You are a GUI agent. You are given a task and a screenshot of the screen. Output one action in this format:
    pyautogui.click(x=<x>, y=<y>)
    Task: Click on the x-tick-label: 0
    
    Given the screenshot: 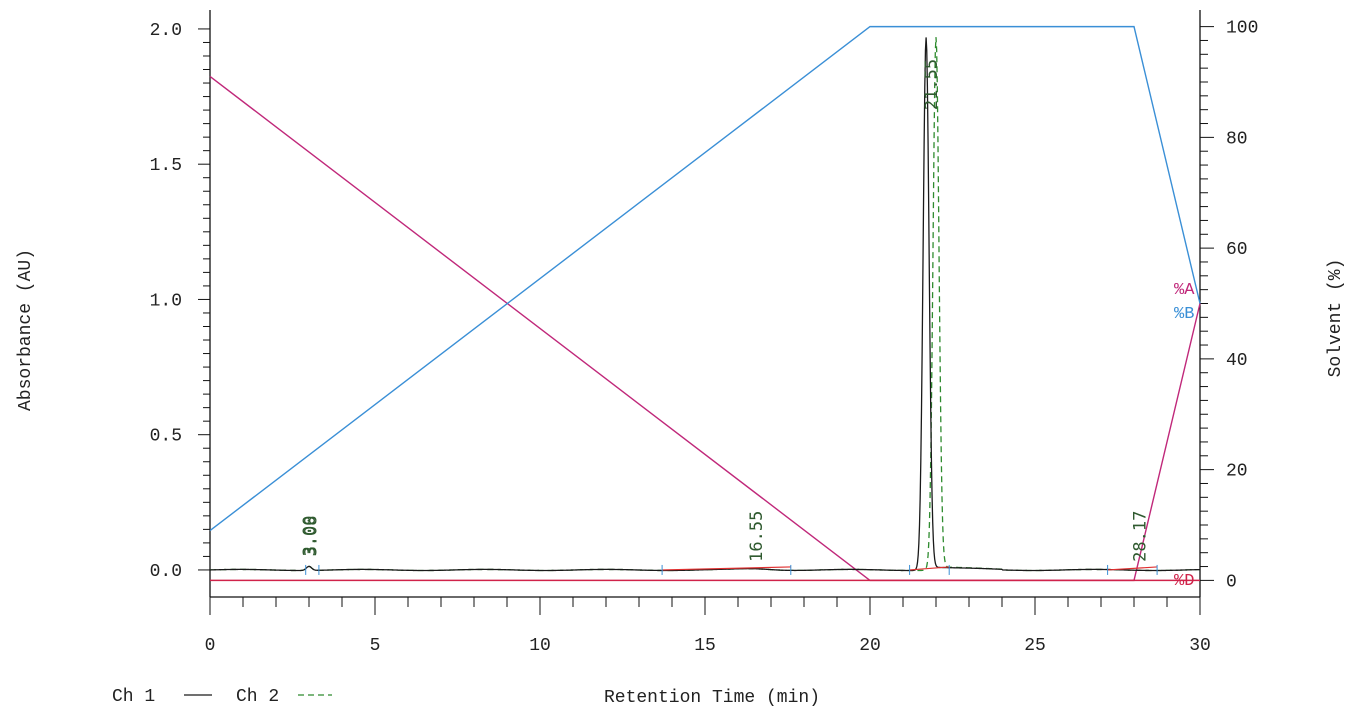 What is the action you would take?
    pyautogui.click(x=210, y=646)
    